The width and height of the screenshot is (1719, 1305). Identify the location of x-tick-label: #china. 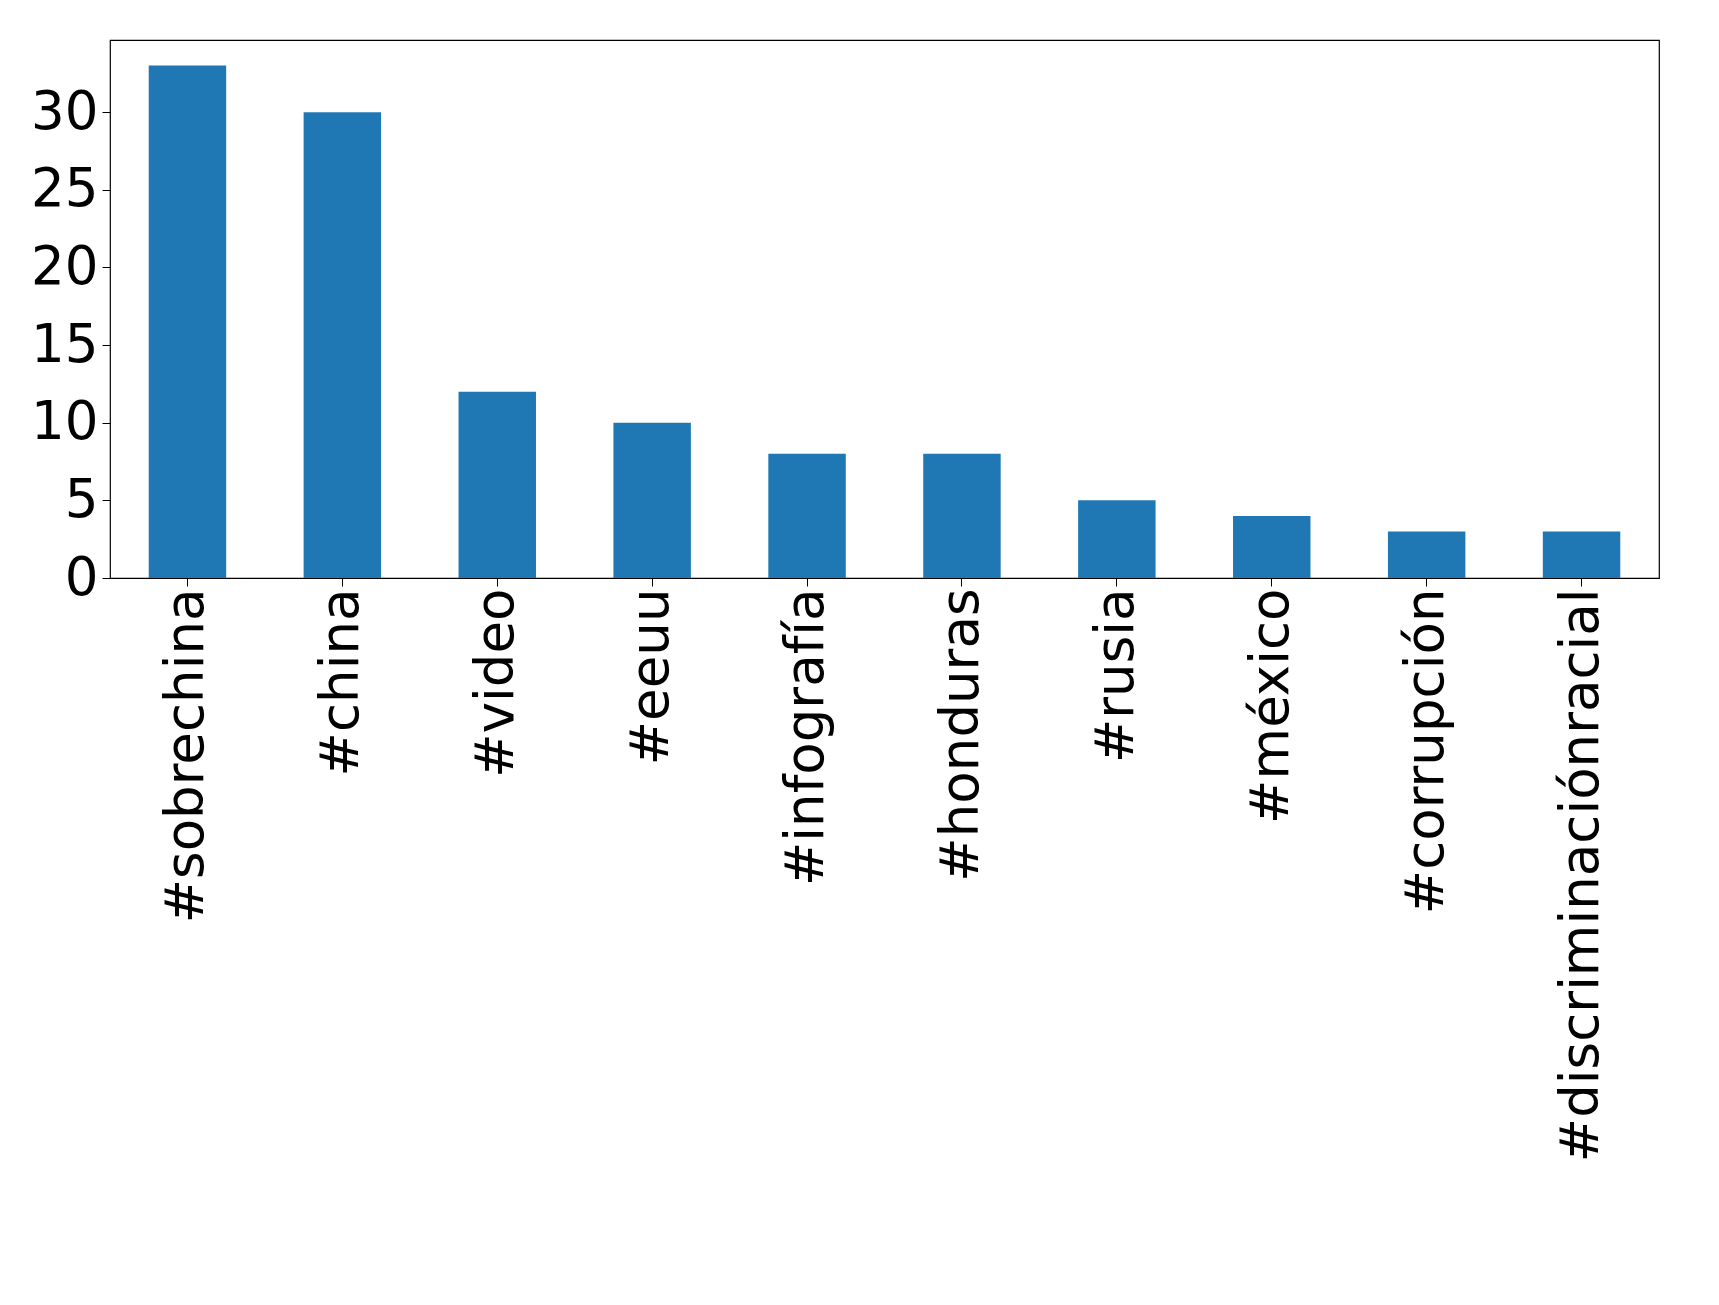
(340, 682).